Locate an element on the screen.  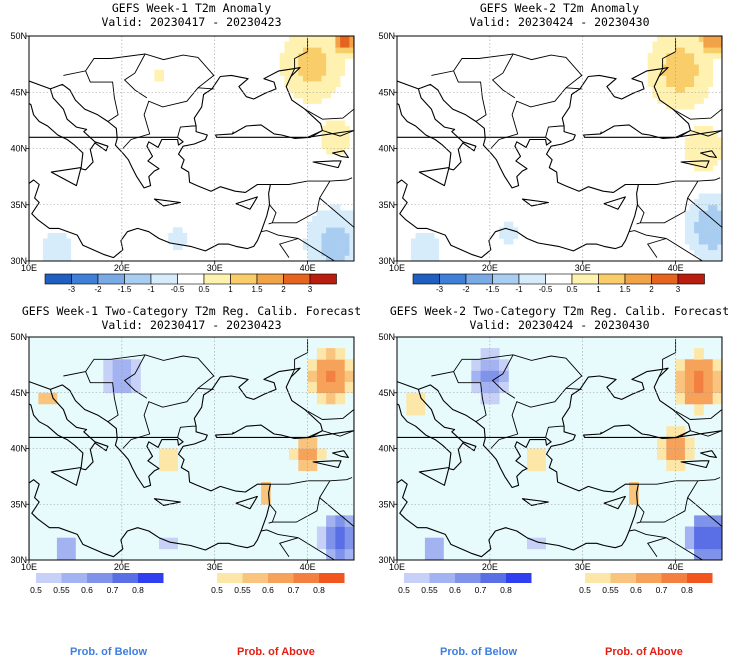
probability-colorbar-above: 0.5 0.55 0.6 0.7 0.8 is located at coordinates (278, 584).